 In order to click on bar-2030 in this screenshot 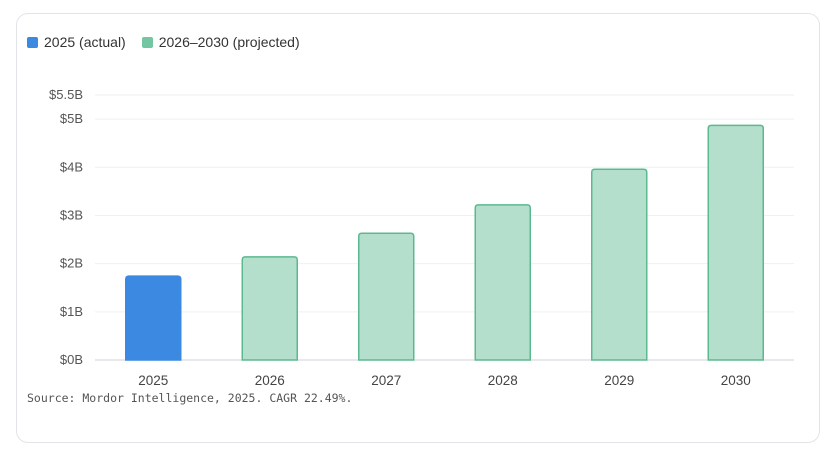, I will do `click(735, 242)`.